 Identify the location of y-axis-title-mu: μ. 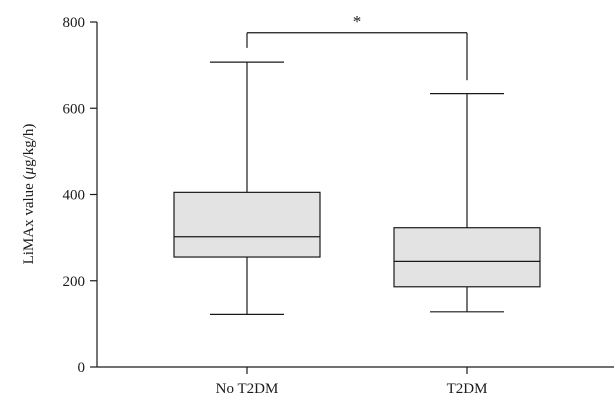
(29, 170).